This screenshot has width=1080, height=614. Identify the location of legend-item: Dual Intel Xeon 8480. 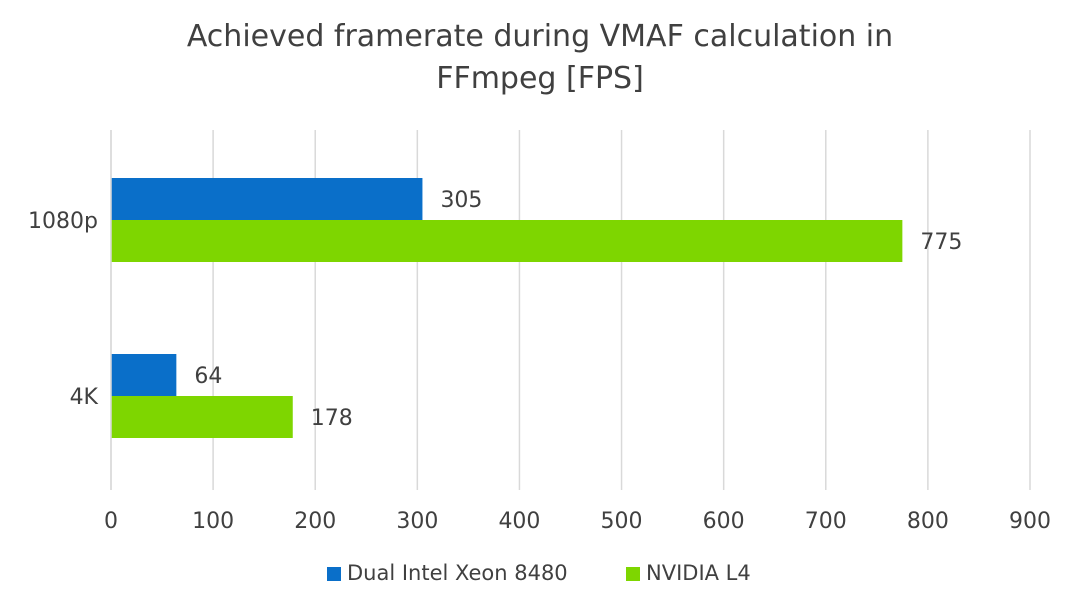
(447, 573).